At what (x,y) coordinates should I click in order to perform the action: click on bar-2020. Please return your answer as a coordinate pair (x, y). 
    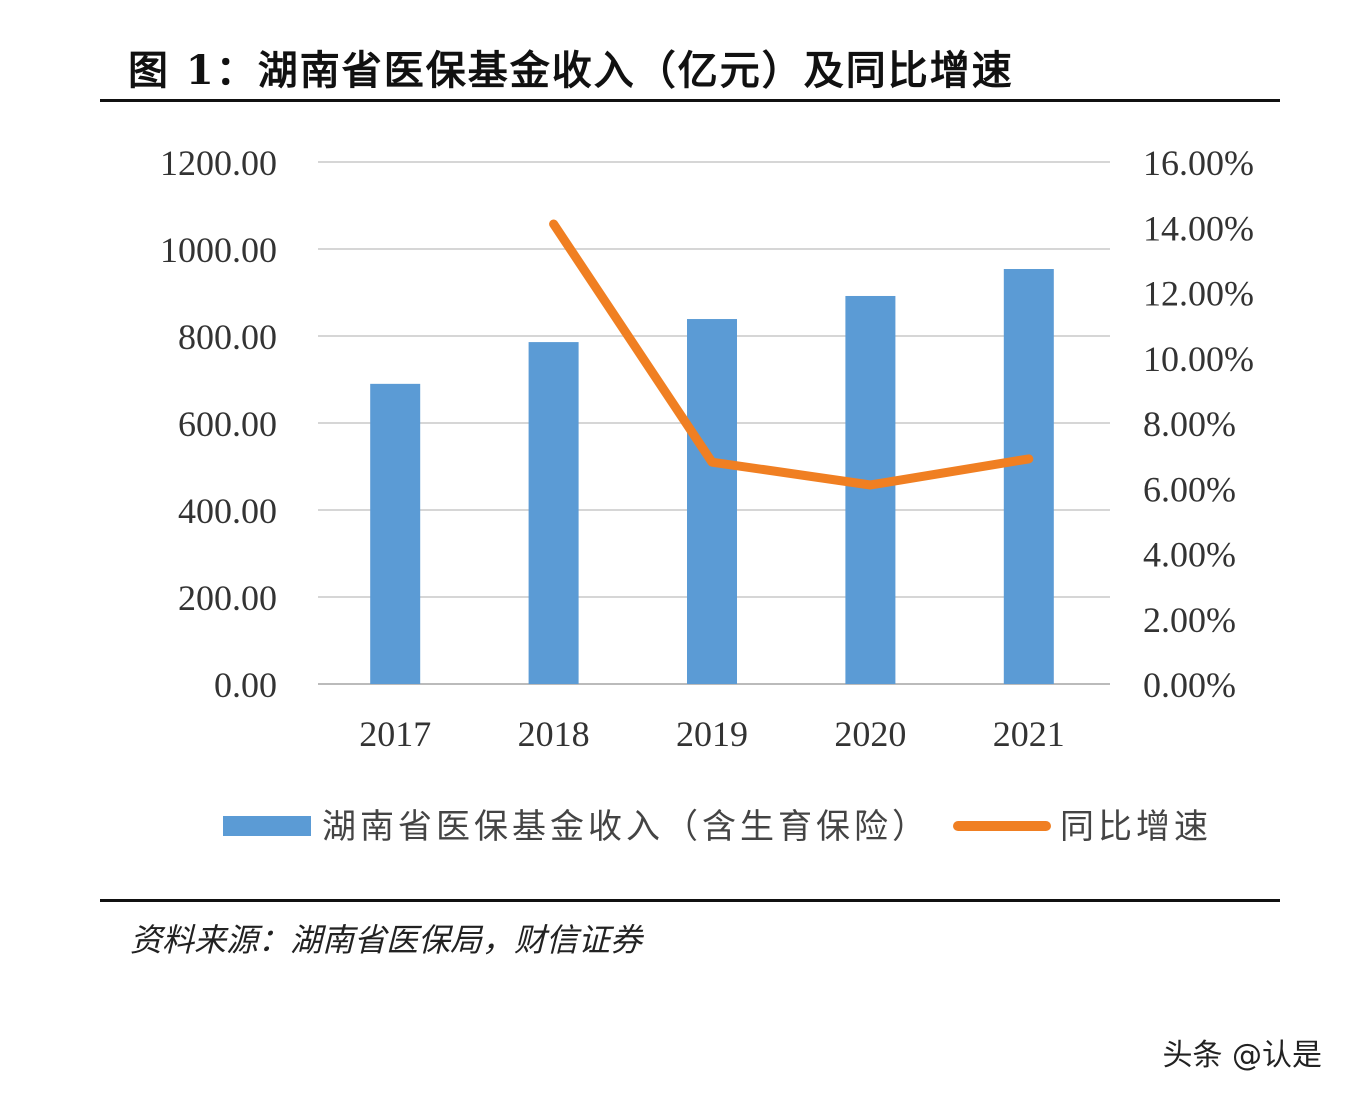
    Looking at the image, I should click on (870, 489).